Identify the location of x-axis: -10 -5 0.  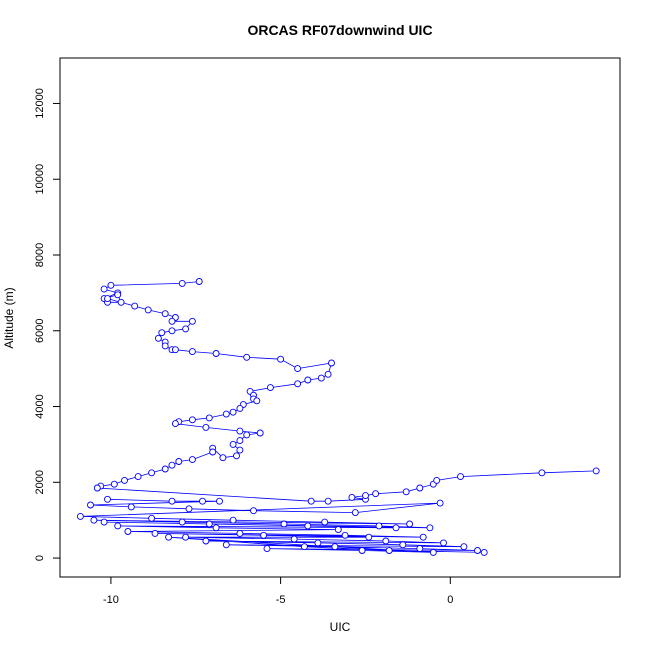
(278, 591).